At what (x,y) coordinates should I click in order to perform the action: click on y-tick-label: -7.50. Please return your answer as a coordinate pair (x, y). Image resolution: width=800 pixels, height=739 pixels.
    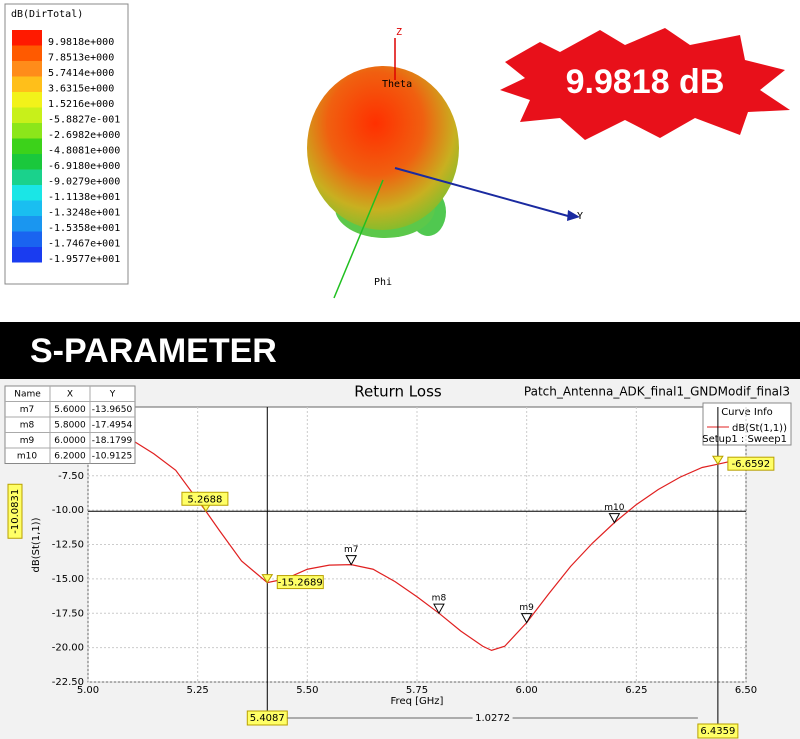
    Looking at the image, I should click on (71, 476).